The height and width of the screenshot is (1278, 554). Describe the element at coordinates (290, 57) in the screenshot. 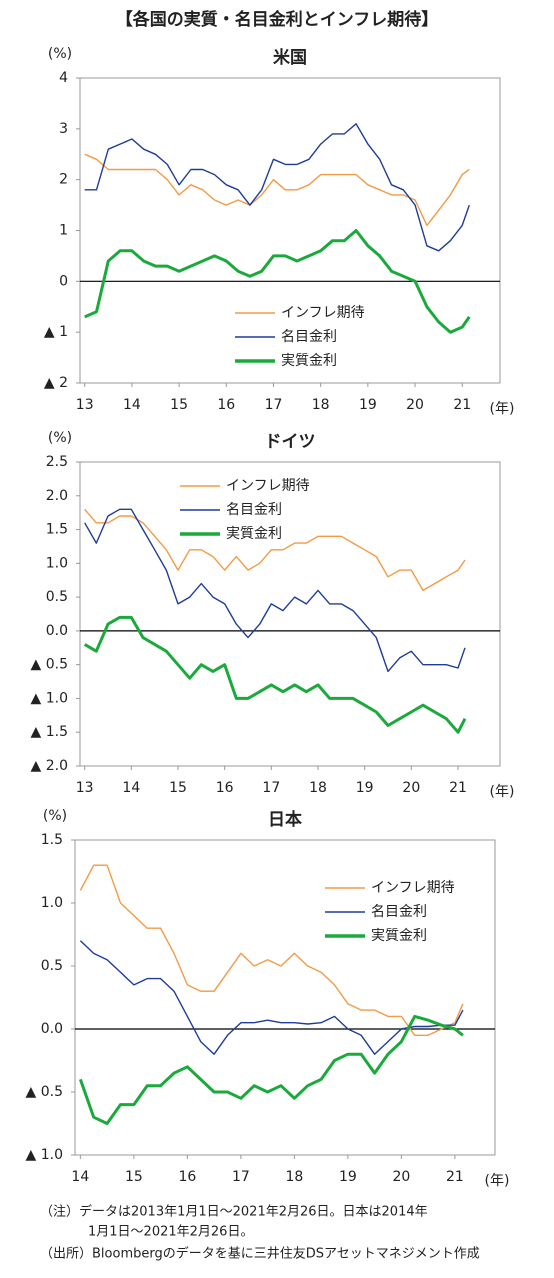

I see `chart-title: 米国` at that location.